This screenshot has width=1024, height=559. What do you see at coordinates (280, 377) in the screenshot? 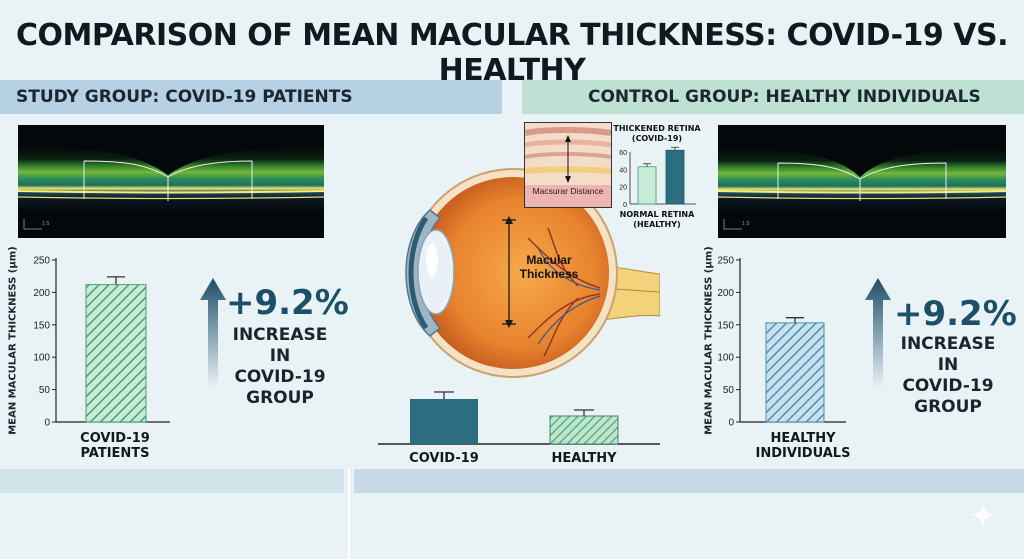
I see `left-caption-line2: COVID-19` at bounding box center [280, 377].